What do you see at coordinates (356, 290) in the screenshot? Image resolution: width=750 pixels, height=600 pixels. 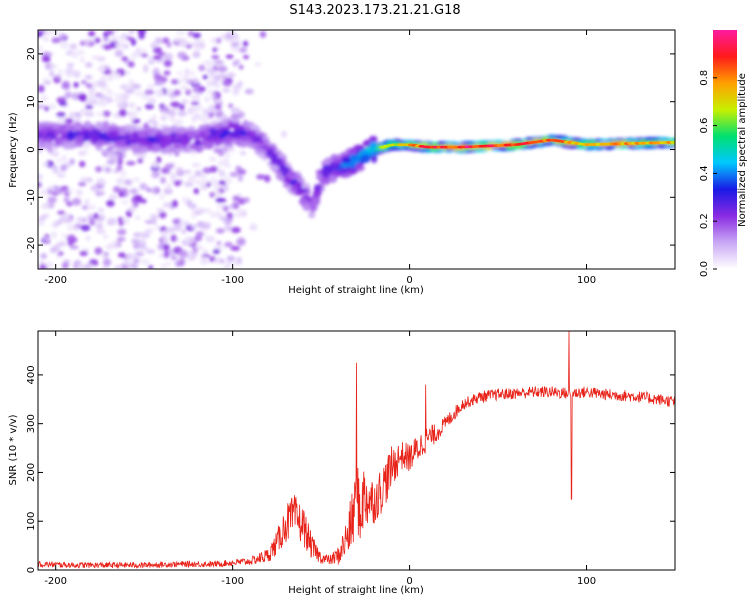 I see `spectrogram-x-label: Height of straight line (km)` at bounding box center [356, 290].